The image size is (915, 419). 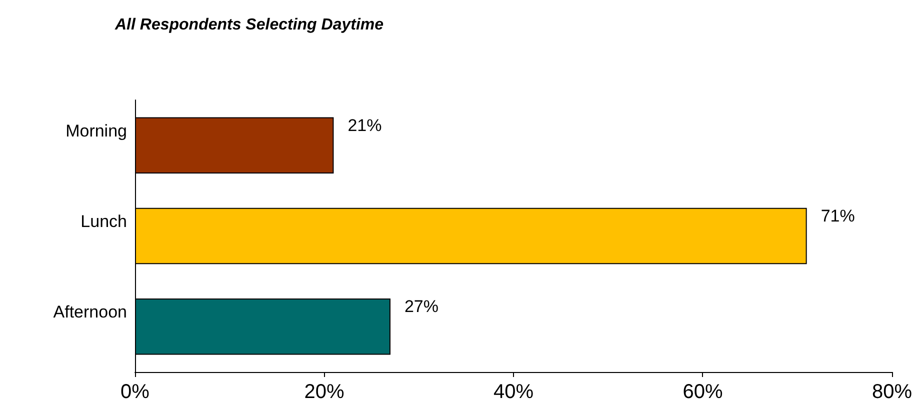 I want to click on data-label: 71%, so click(x=837, y=216).